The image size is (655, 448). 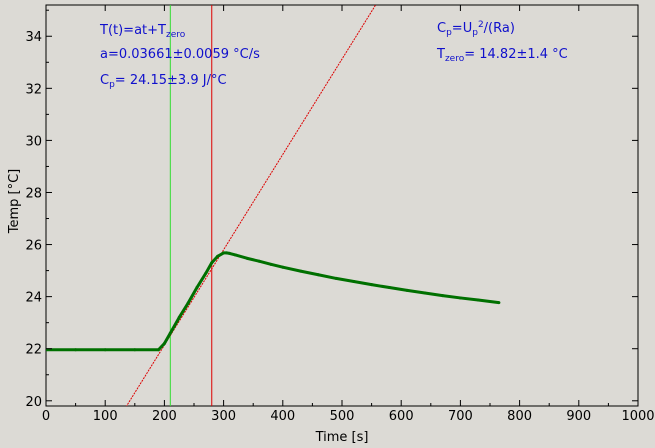 What do you see at coordinates (33, 141) in the screenshot?
I see `y-tick-label: 30` at bounding box center [33, 141].